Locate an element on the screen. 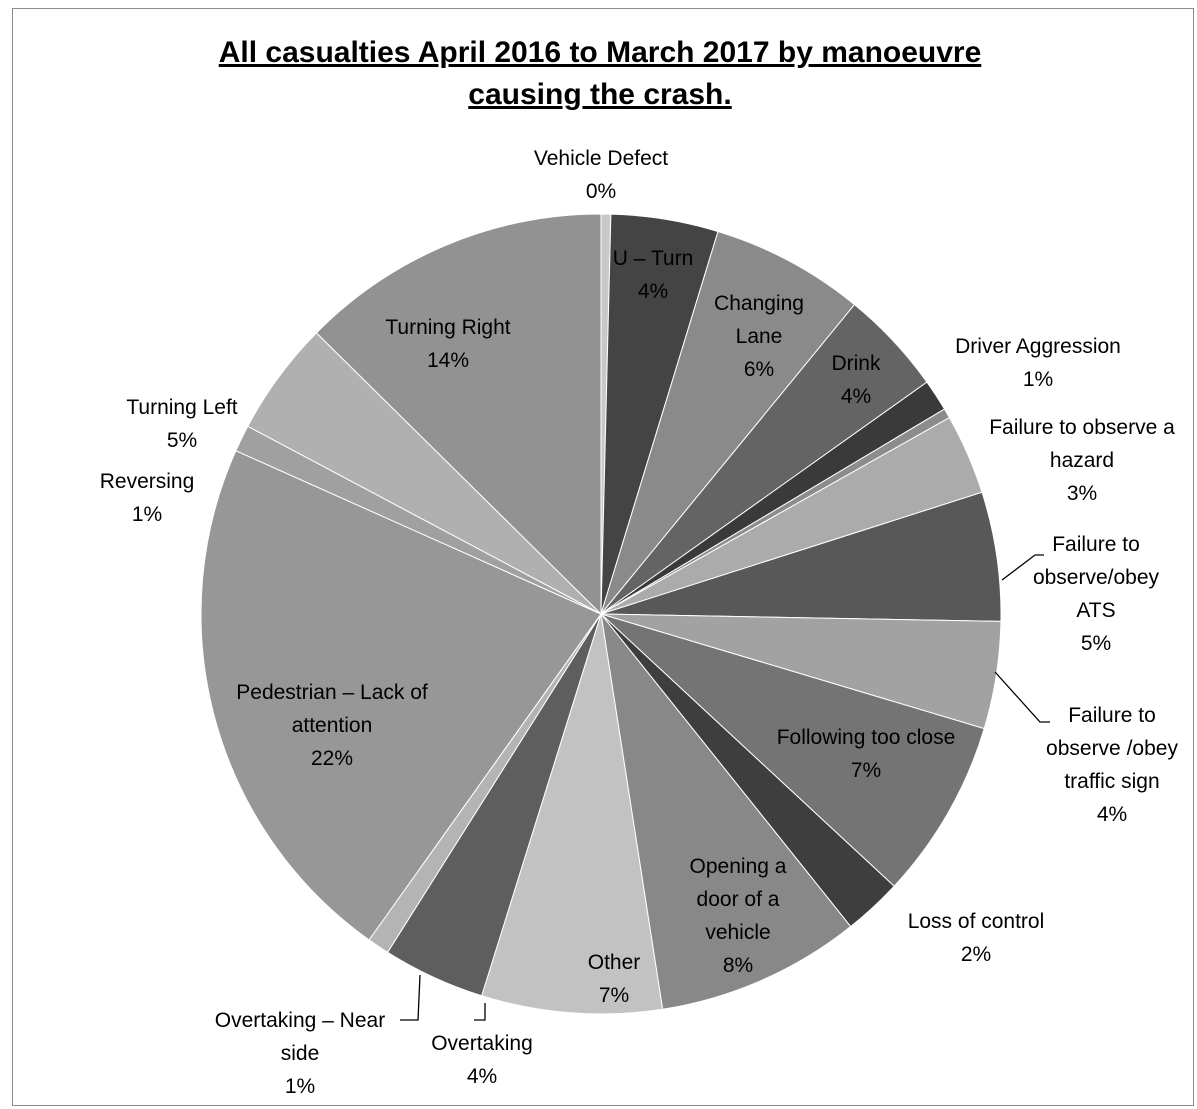 The image size is (1197, 1109). slice-name: Reversing is located at coordinates (147, 481).